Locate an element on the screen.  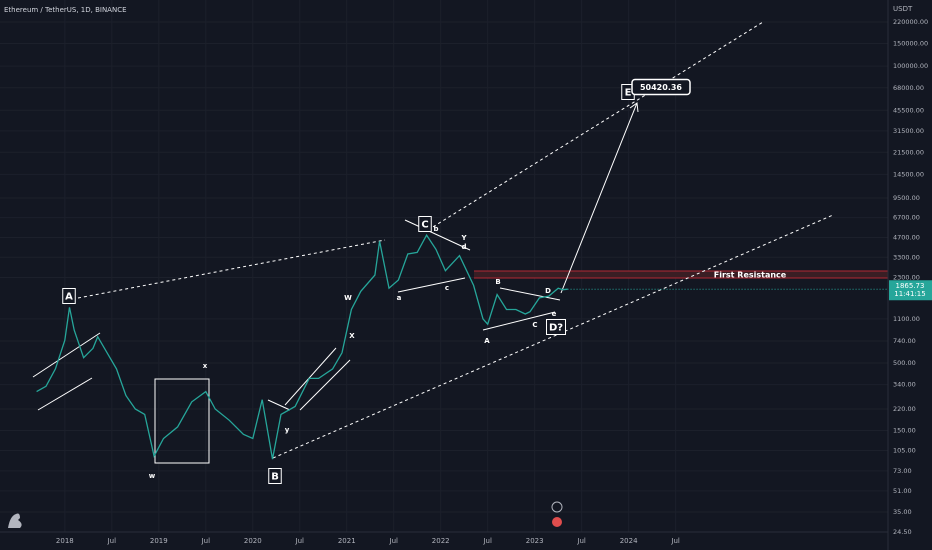
y-tick-label: 68000.00 is located at coordinates (908, 88).